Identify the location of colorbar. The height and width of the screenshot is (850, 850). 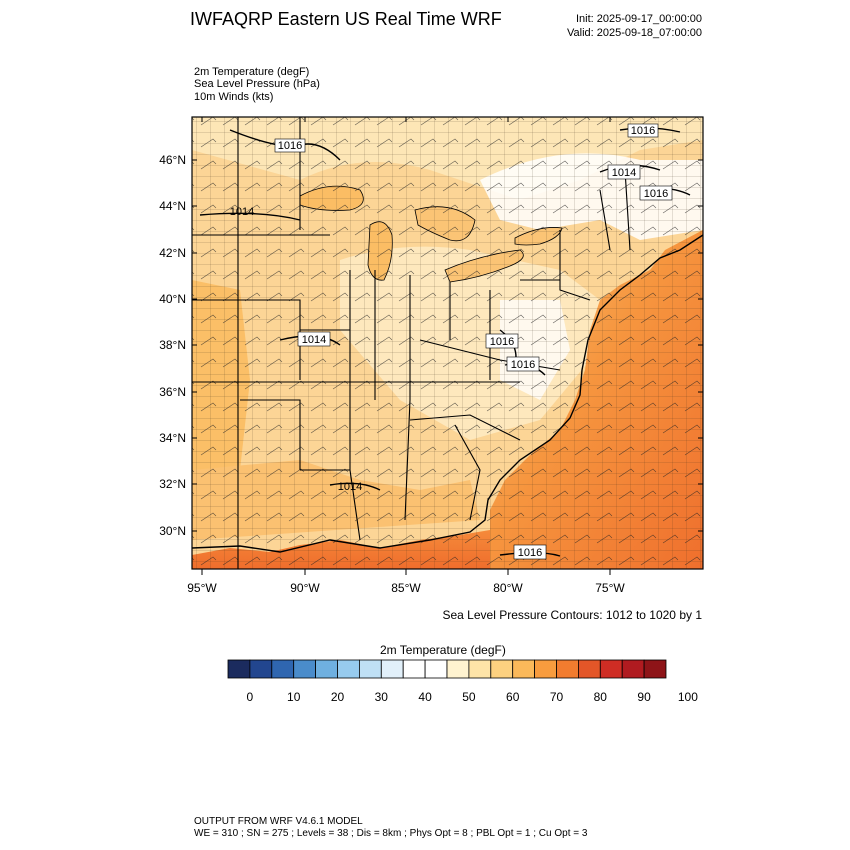
(447, 669).